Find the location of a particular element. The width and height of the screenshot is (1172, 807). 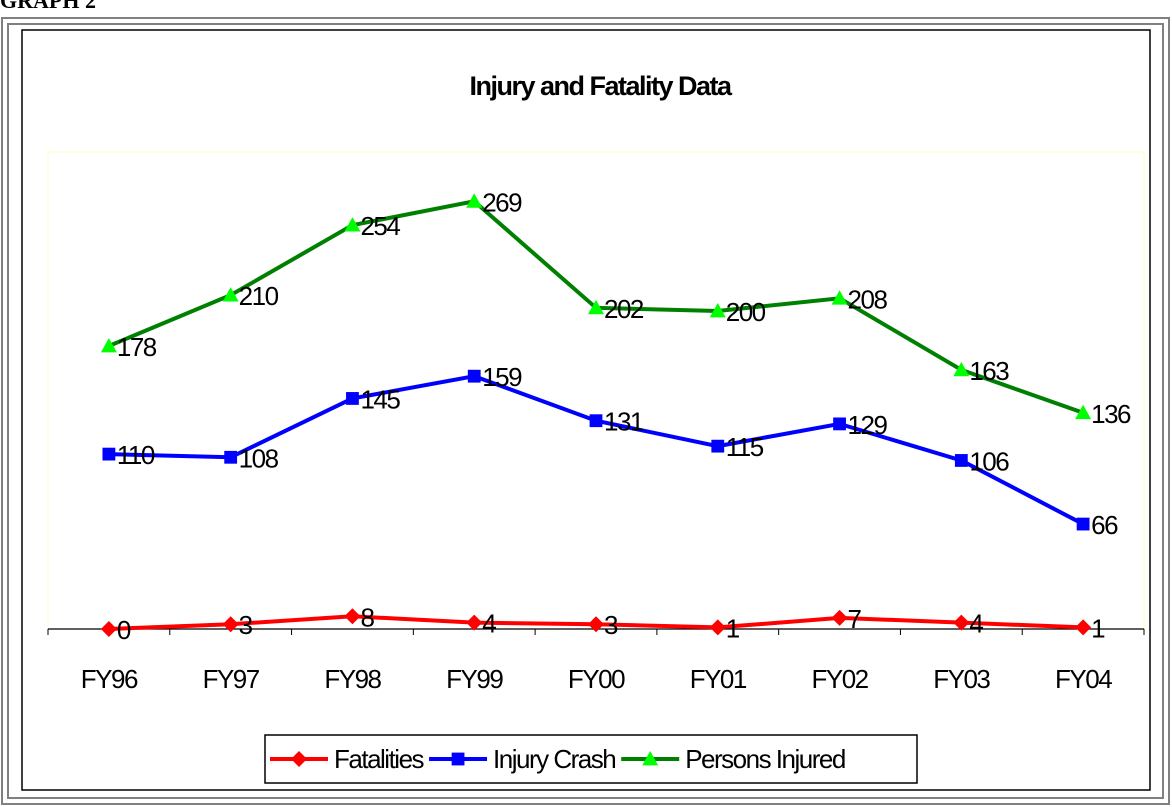

x-tick-label: FY99 is located at coordinates (474, 679).